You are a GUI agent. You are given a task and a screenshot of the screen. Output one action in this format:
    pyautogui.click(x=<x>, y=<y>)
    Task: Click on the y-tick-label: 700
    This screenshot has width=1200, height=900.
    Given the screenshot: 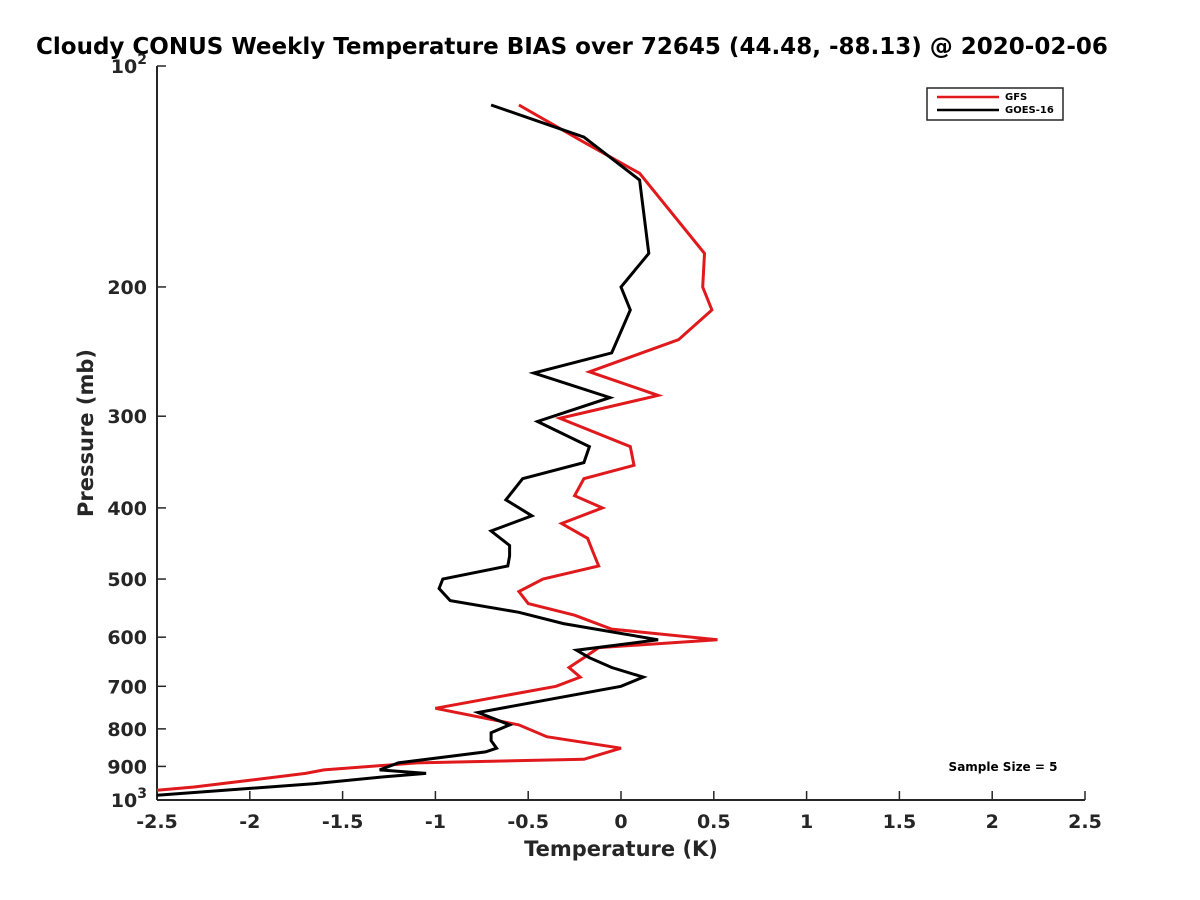 What is the action you would take?
    pyautogui.click(x=127, y=687)
    